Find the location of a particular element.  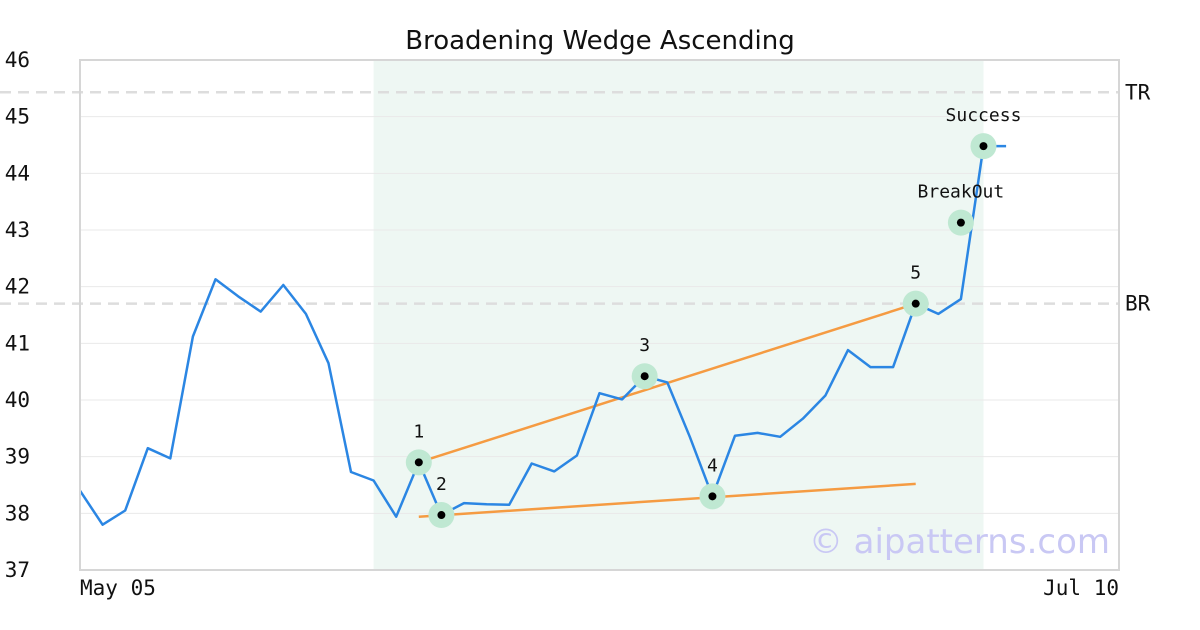

level-label: BR is located at coordinates (1138, 304).